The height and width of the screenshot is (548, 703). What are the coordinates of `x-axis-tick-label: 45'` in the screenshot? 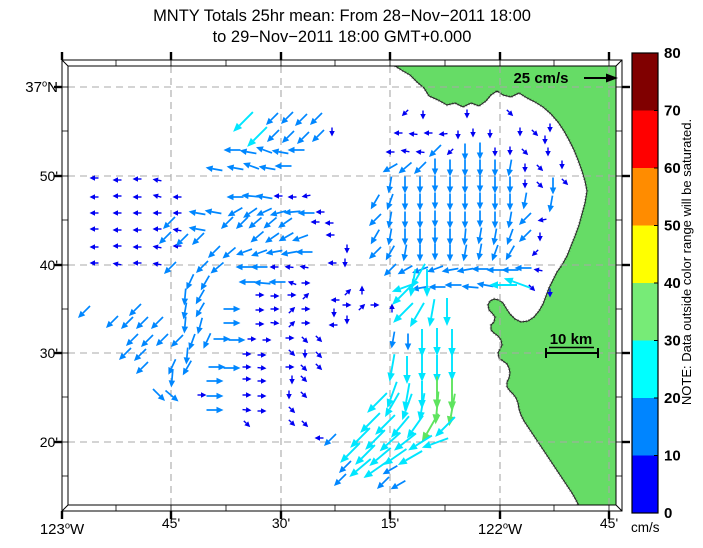 It's located at (609, 523).